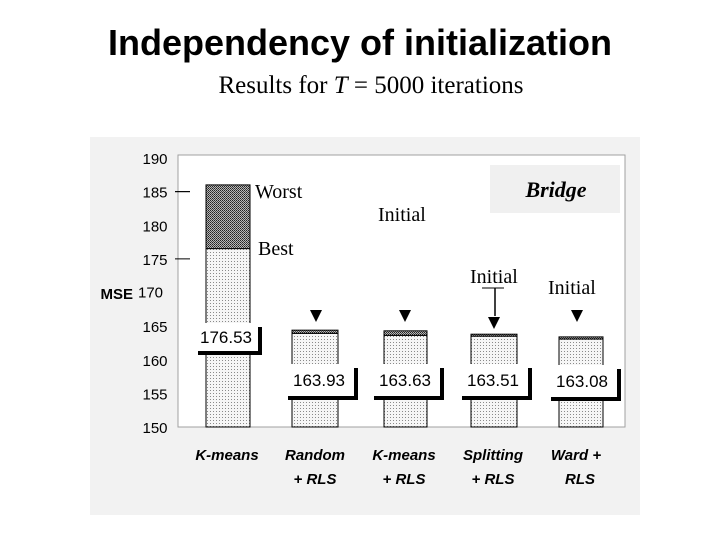 This screenshot has height=540, width=720. I want to click on y-tick-label: 160, so click(154, 361).